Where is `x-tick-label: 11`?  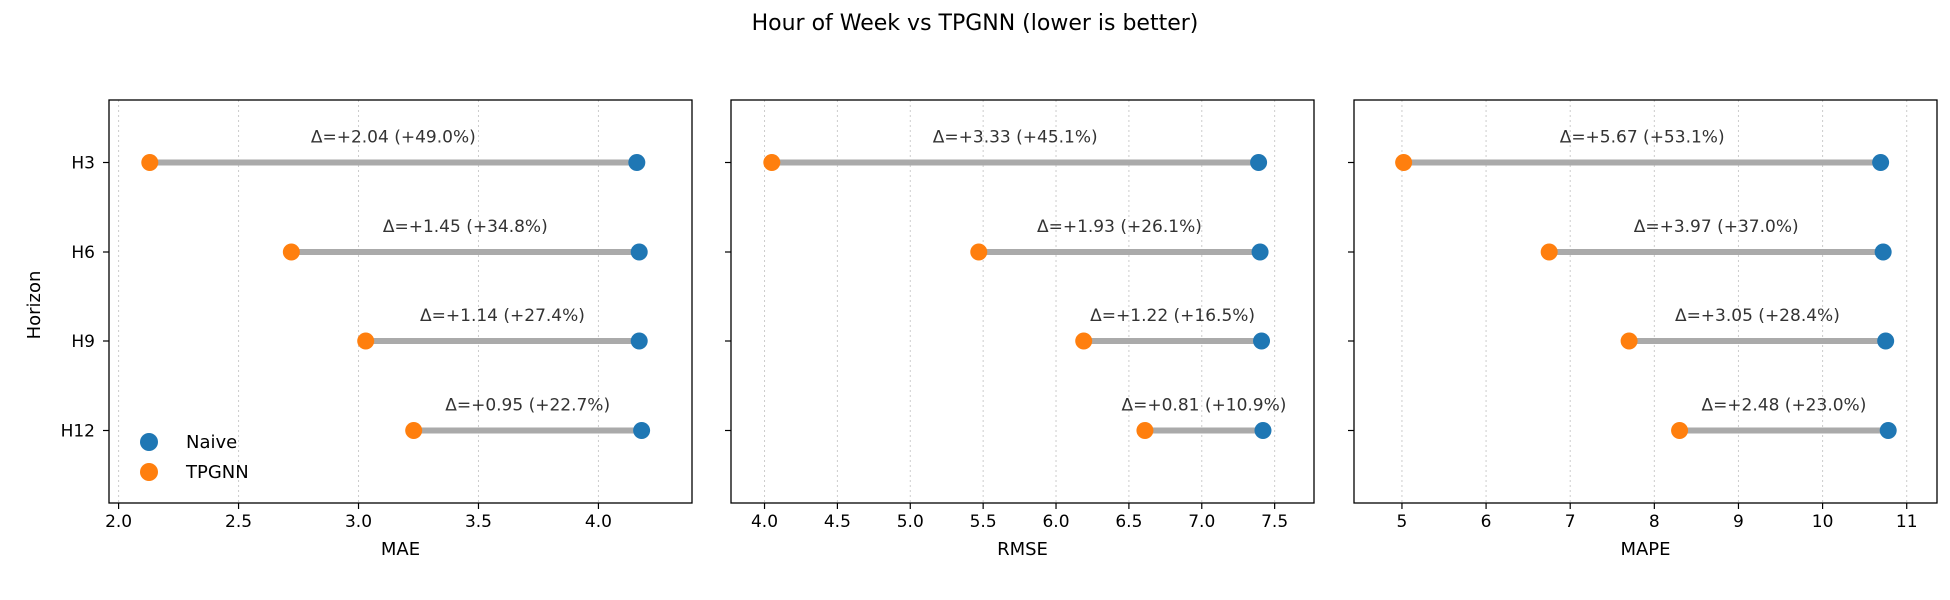
x-tick-label: 11 is located at coordinates (1907, 522).